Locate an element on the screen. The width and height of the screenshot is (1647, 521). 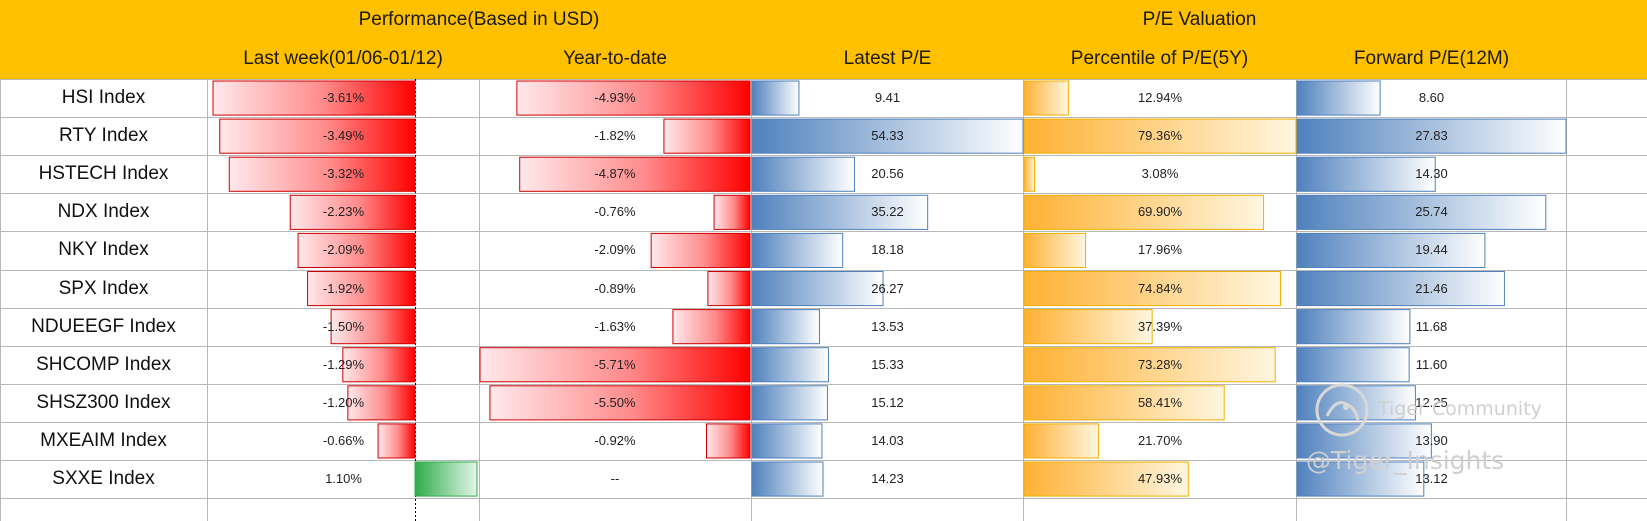
pe-percentile-value: 73.28% is located at coordinates (1160, 364).